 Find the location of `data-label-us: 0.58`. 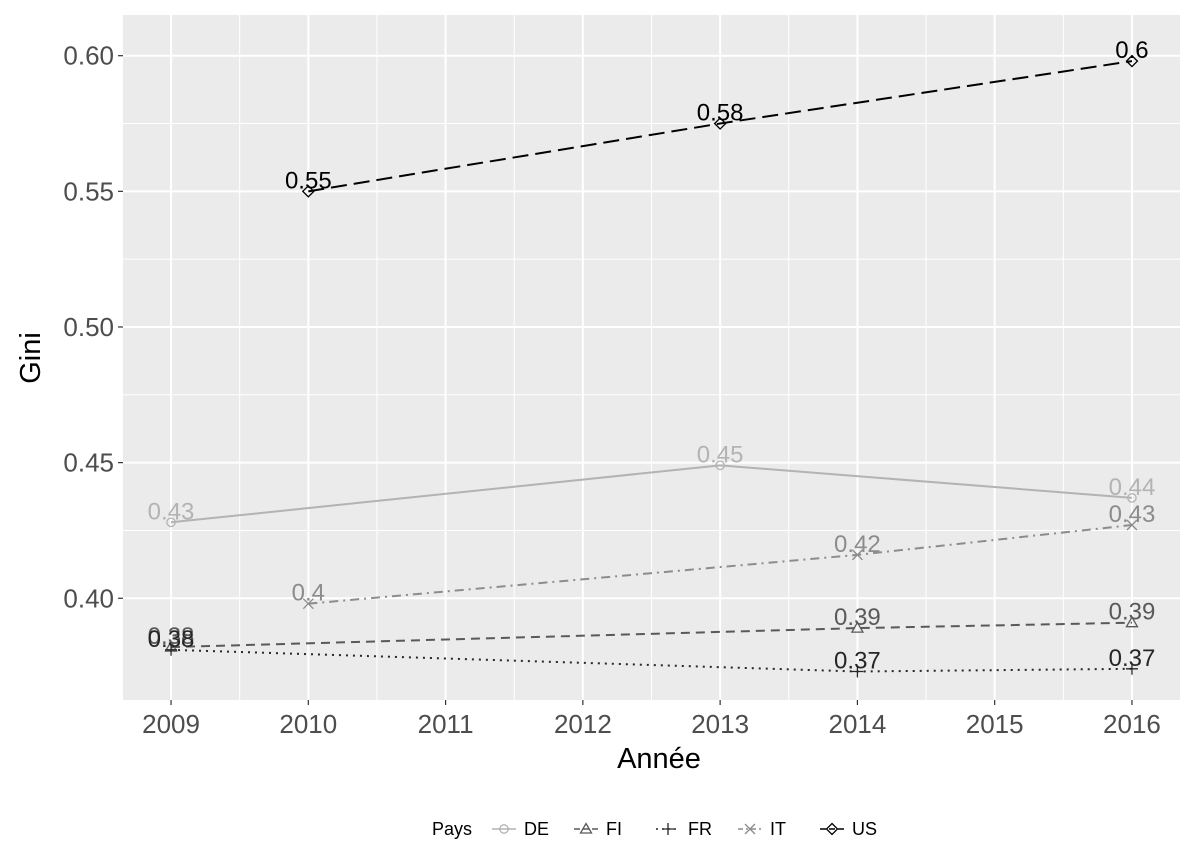

data-label-us: 0.58 is located at coordinates (720, 113).